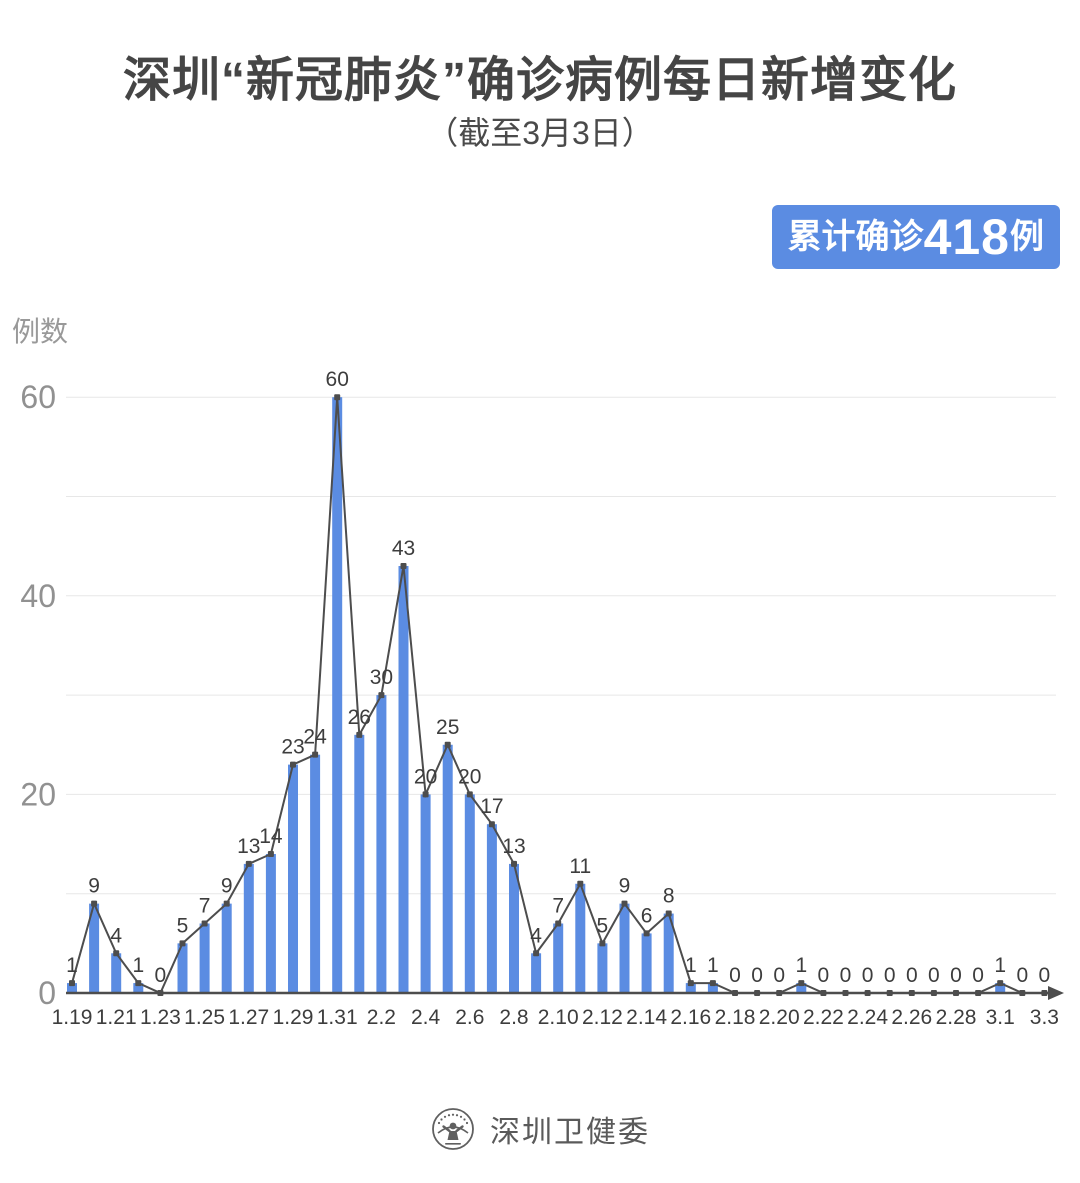  I want to click on page-title: 深圳“新冠肺炎”确诊病例每日新增变化, so click(539, 80).